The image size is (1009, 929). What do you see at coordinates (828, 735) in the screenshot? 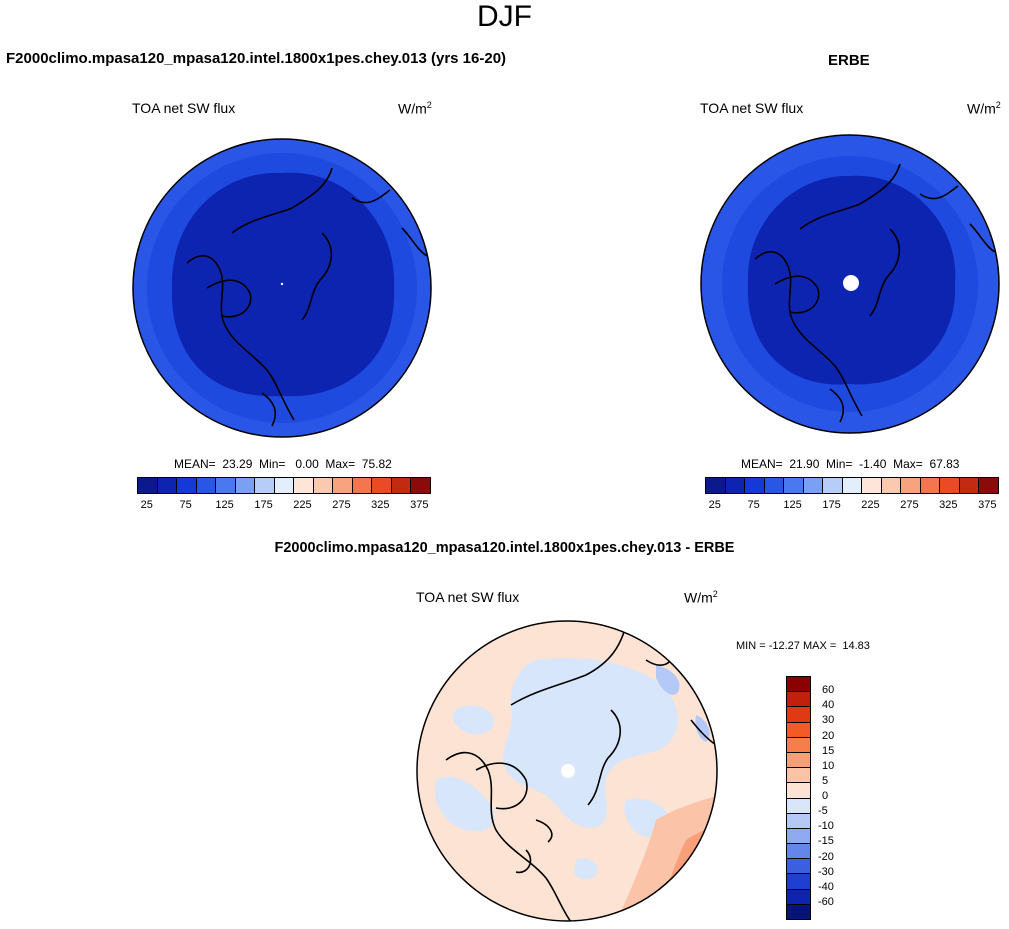
I see `panel-3-colorbar-tick-label: 20` at bounding box center [828, 735].